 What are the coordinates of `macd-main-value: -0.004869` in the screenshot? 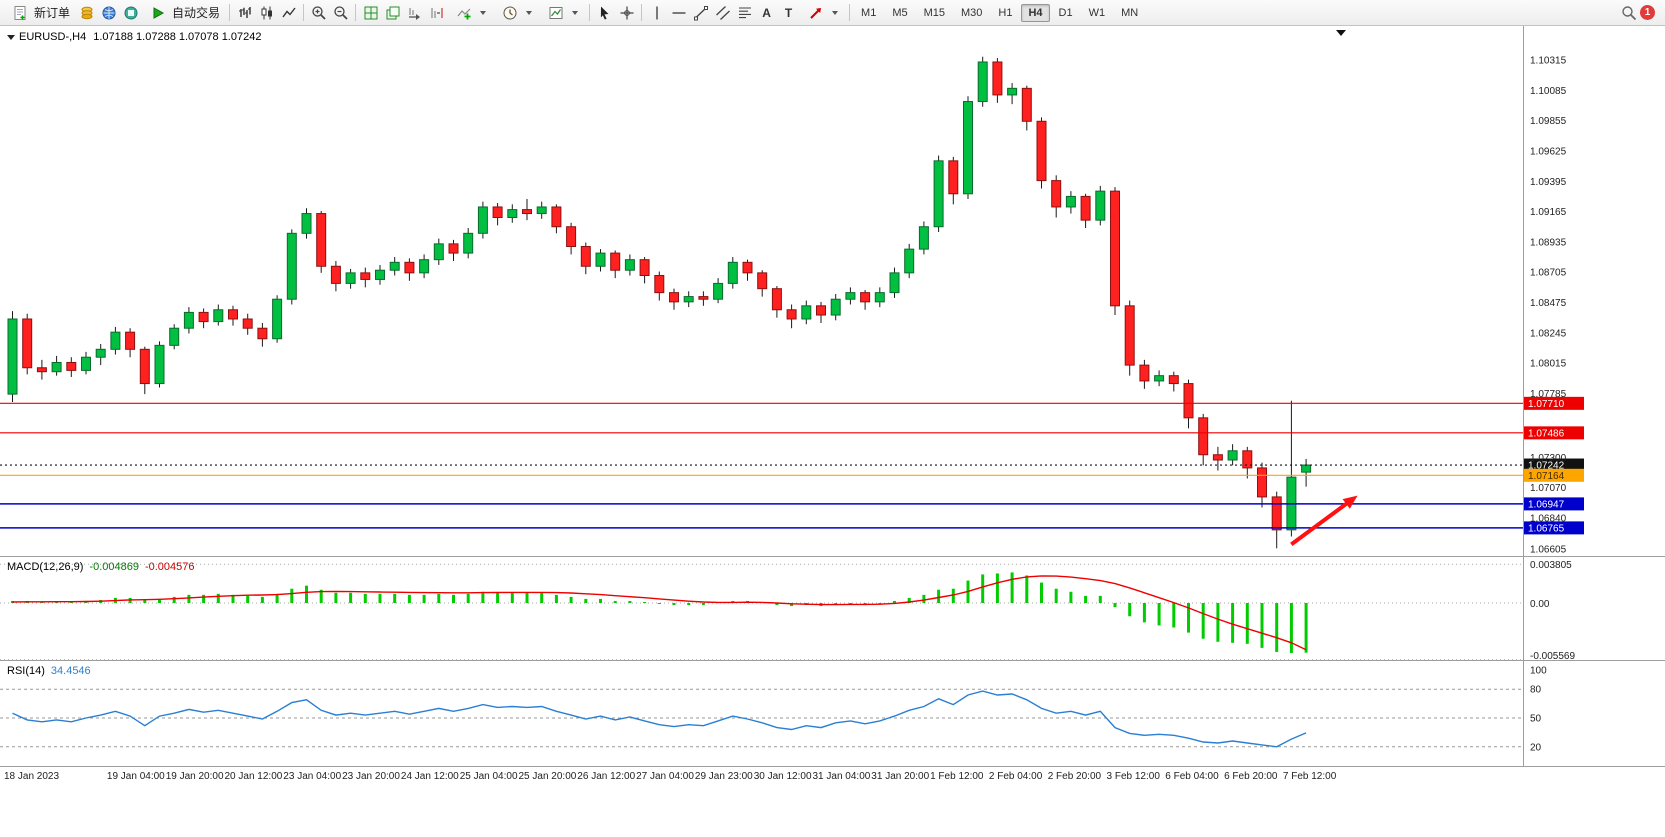 It's located at (114, 567).